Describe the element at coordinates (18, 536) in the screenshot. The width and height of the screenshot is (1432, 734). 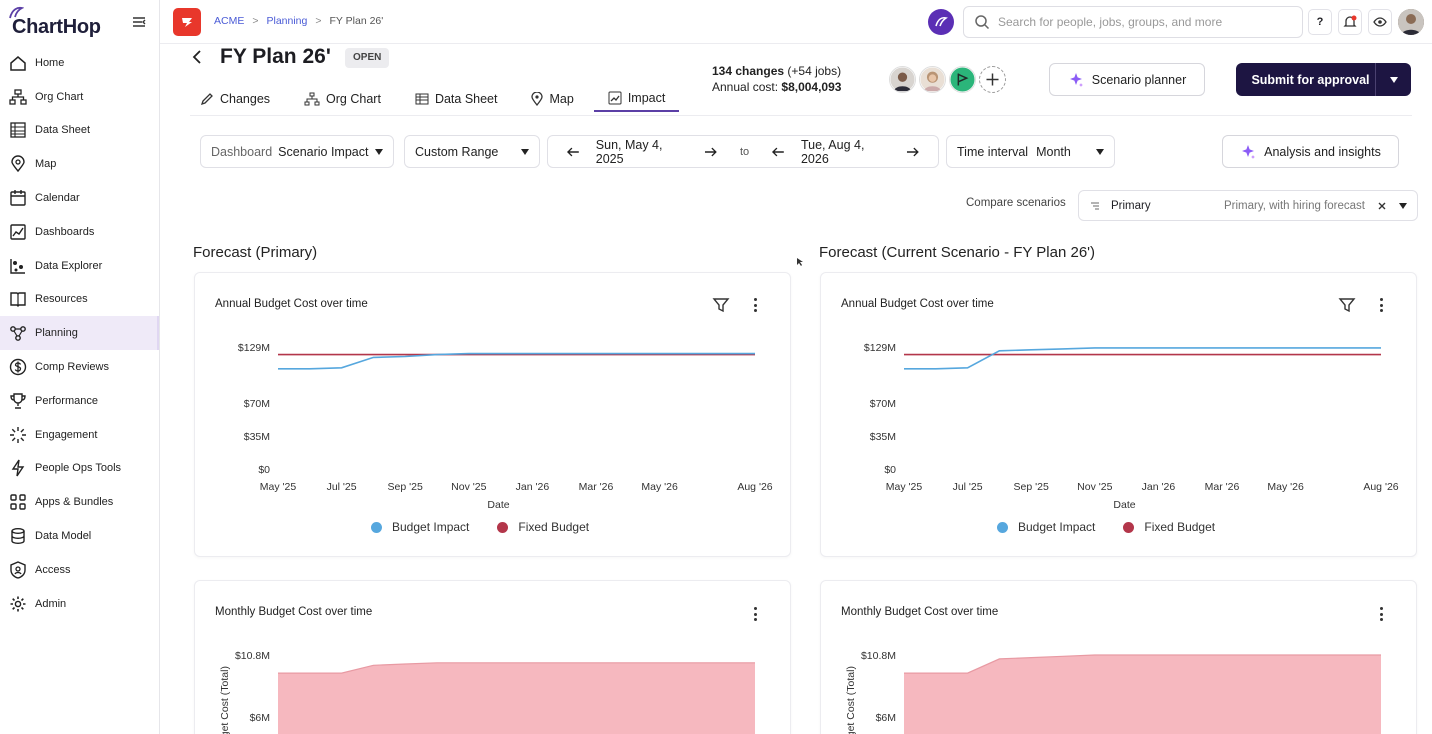
I see `database-icon` at that location.